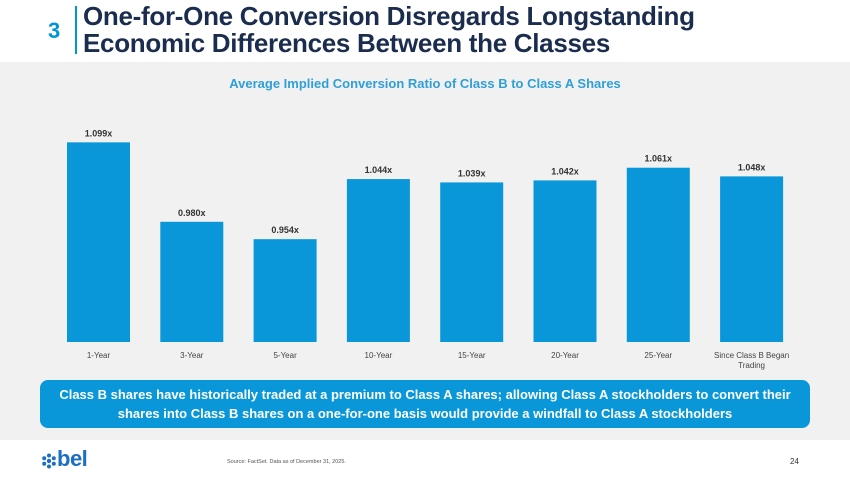 The image size is (850, 480). I want to click on category-label: 10-Year, so click(379, 355).